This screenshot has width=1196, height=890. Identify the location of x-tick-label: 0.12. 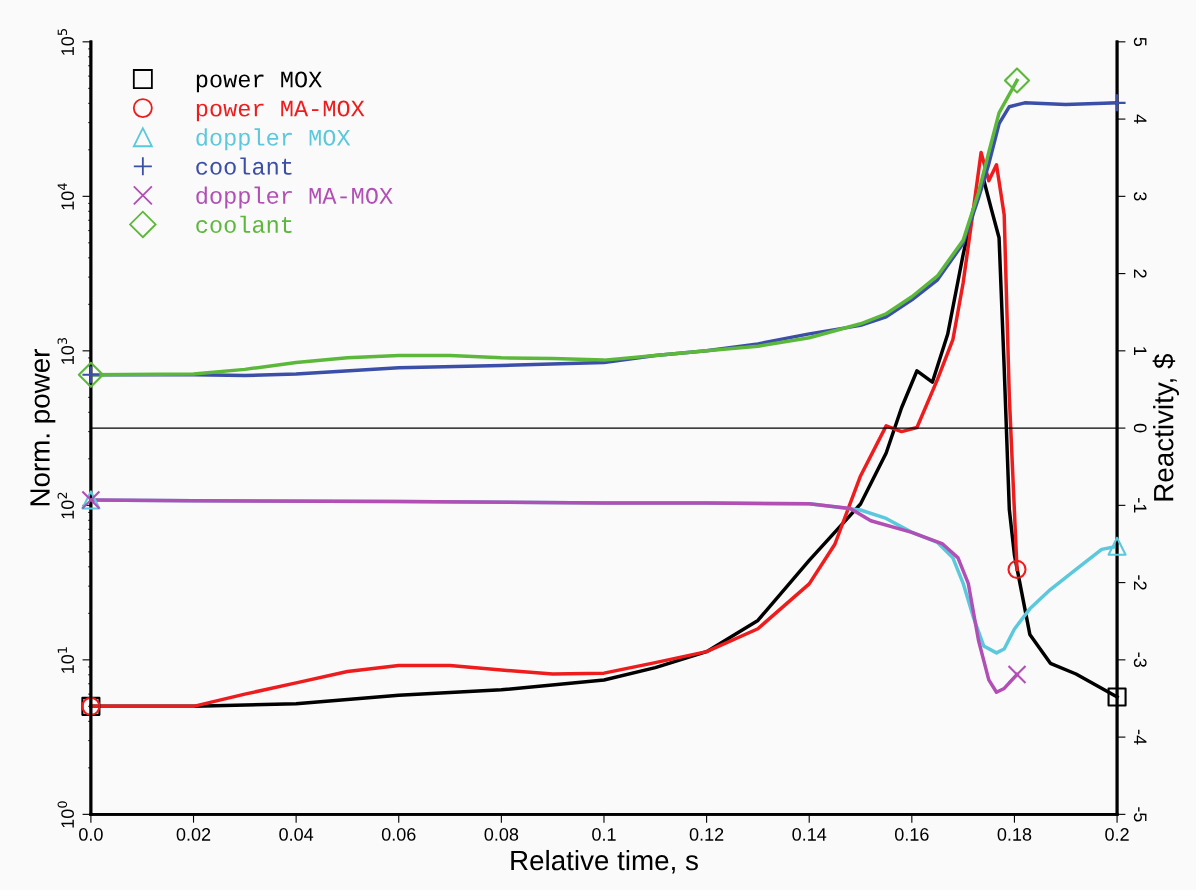
(706, 834).